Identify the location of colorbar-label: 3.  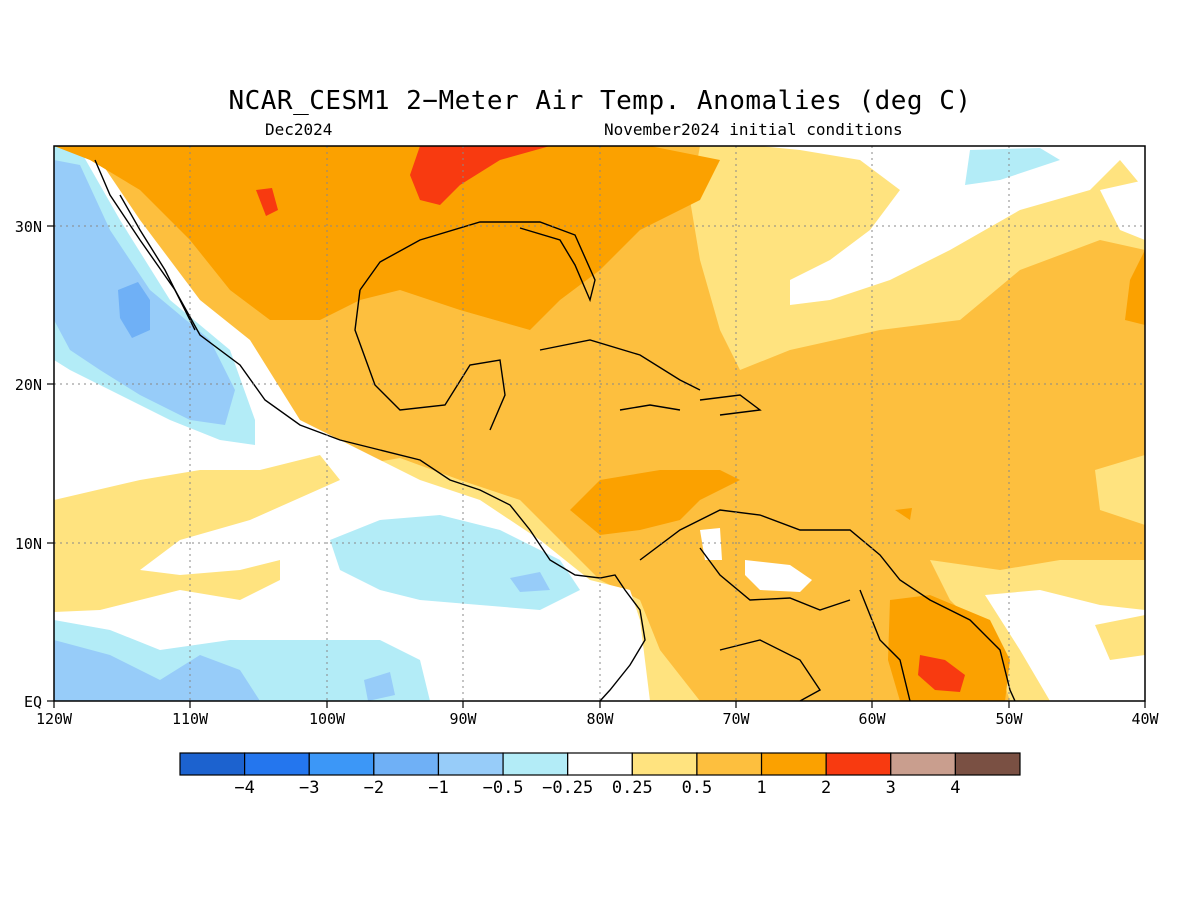
(891, 788).